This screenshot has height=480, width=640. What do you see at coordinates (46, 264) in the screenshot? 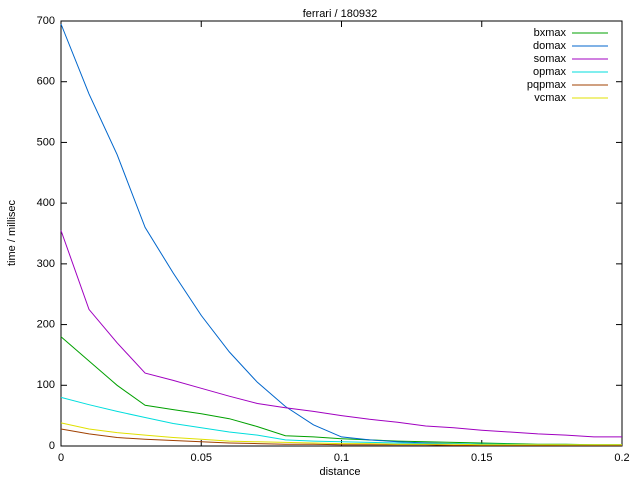
I see `y-tick-label: 300` at bounding box center [46, 264].